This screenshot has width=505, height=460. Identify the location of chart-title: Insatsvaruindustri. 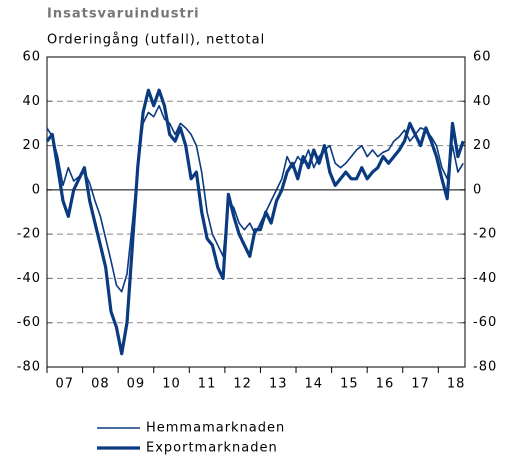
(123, 14).